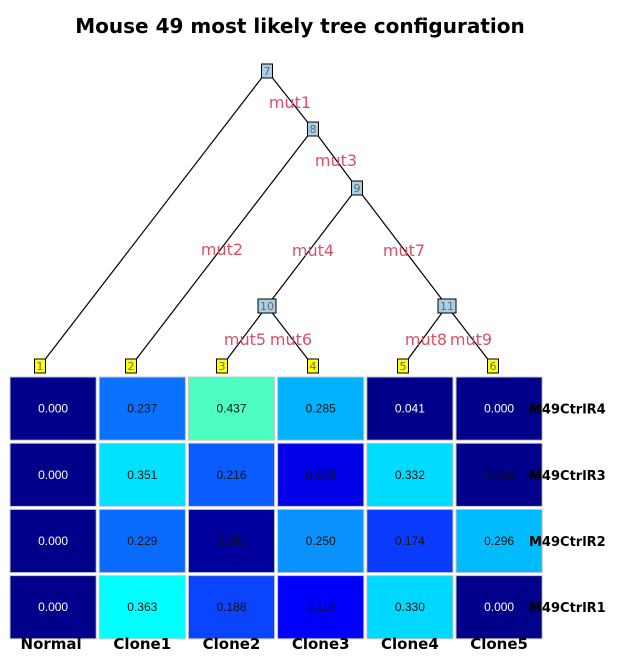  I want to click on column-label: Normal, so click(51, 644).